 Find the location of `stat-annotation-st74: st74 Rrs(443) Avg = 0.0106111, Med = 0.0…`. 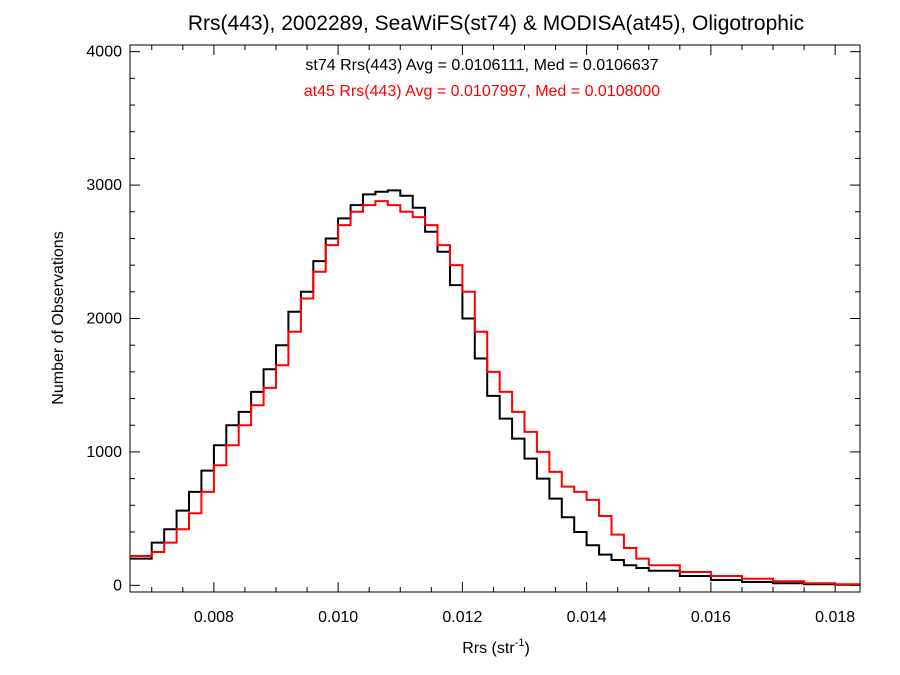

stat-annotation-st74: st74 Rrs(443) Avg = 0.0106111, Med = 0.0… is located at coordinates (481, 65).